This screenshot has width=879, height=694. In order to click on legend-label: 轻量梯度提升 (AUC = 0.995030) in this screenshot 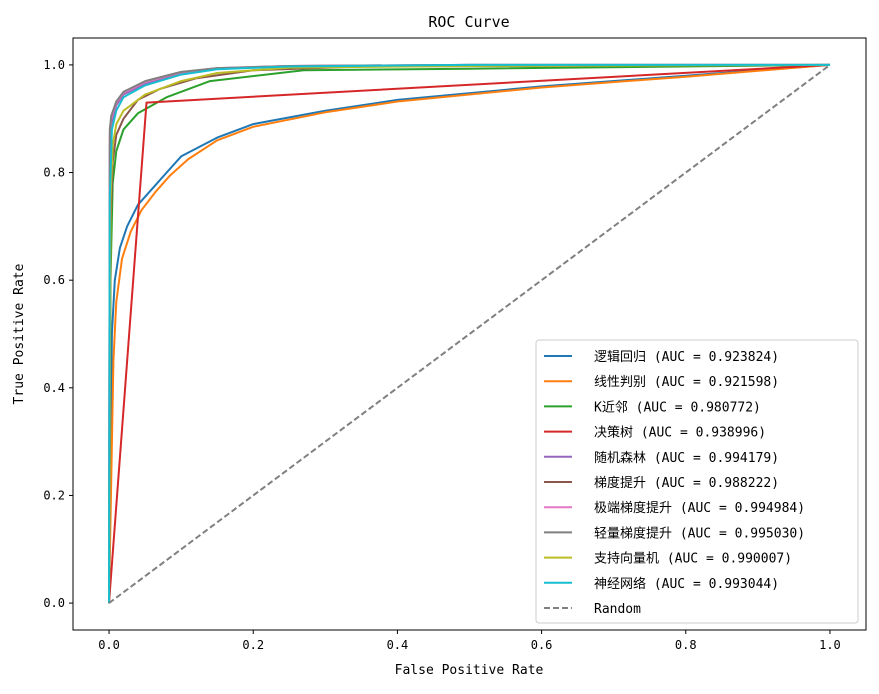, I will do `click(699, 533)`.